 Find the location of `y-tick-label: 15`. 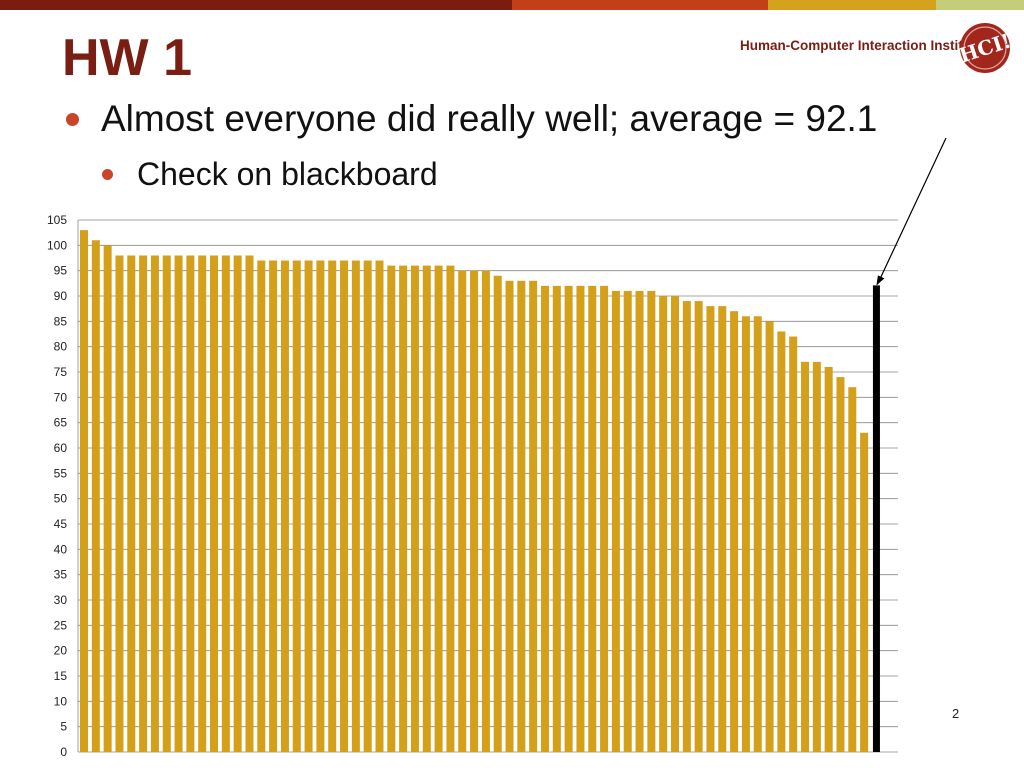

y-tick-label: 15 is located at coordinates (61, 676).